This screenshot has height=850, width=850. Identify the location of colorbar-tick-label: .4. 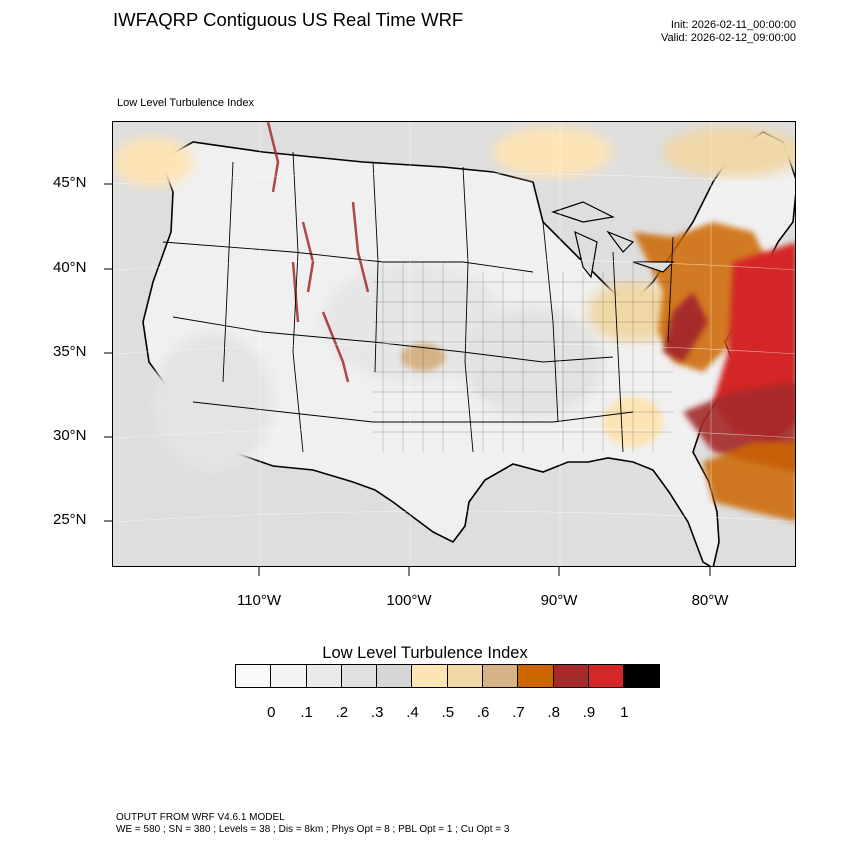
(412, 712).